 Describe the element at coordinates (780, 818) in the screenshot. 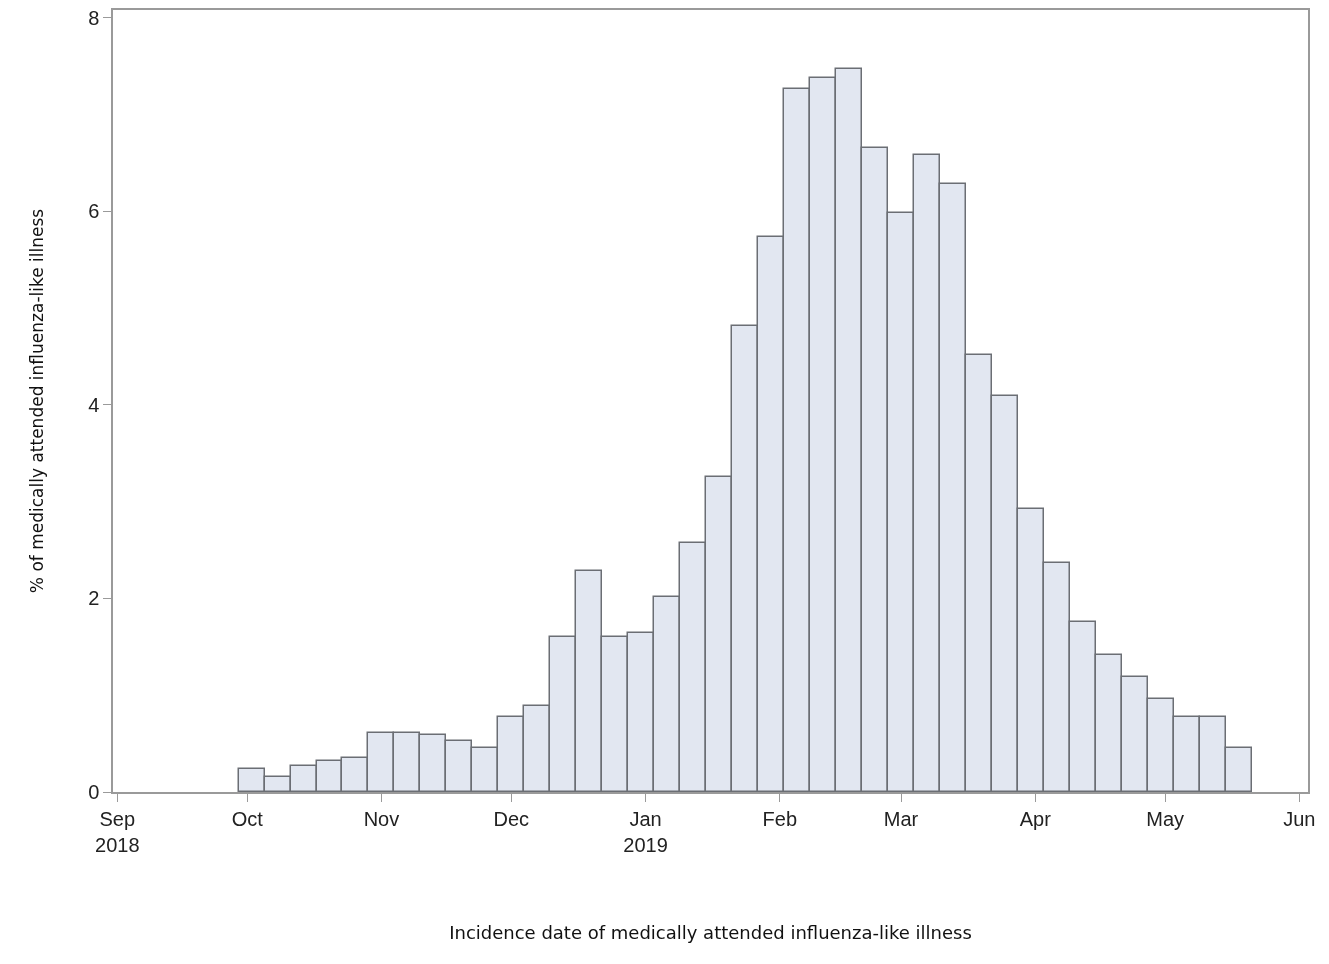

I see `x-tick-label: Feb` at that location.